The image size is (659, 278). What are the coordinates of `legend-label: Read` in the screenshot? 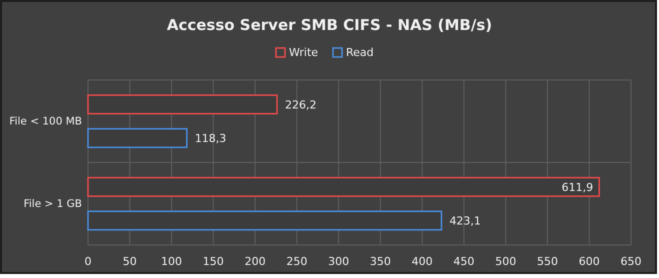 It's located at (360, 52).